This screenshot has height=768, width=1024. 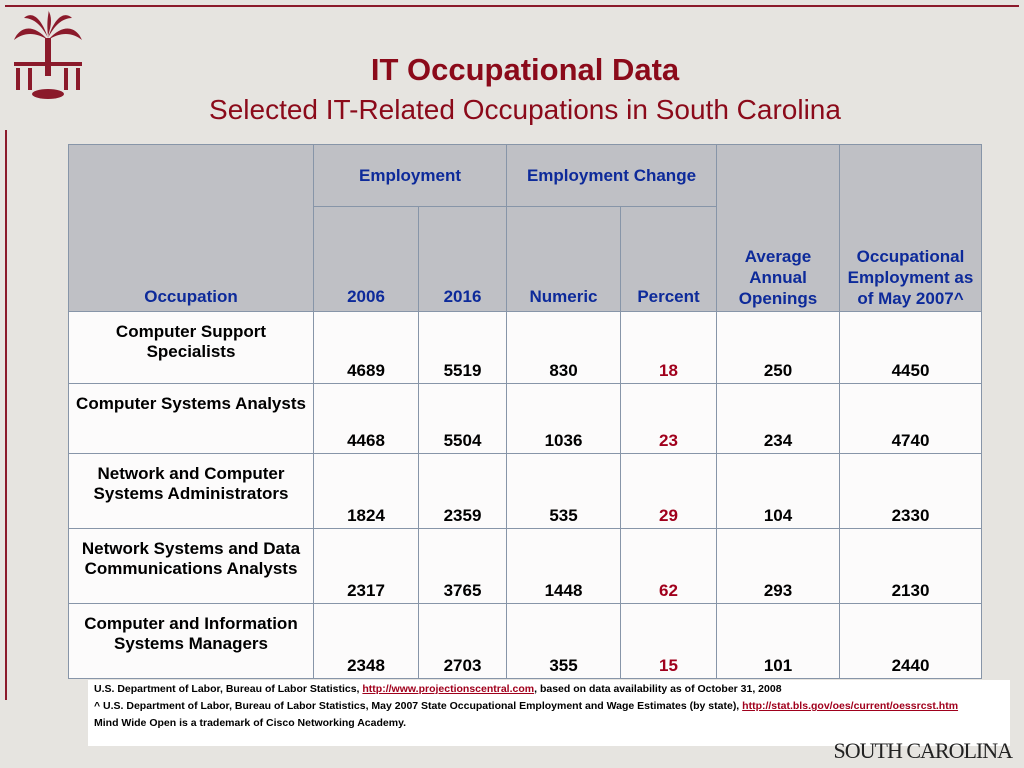 What do you see at coordinates (462, 347) in the screenshot?
I see `value-cell: 5519` at bounding box center [462, 347].